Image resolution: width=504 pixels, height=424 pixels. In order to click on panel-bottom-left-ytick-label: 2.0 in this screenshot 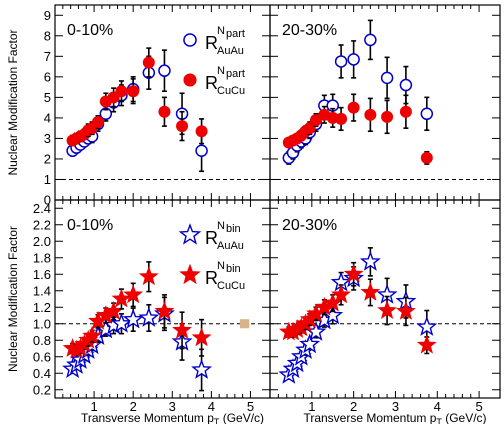, I will do `click(42, 241)`.